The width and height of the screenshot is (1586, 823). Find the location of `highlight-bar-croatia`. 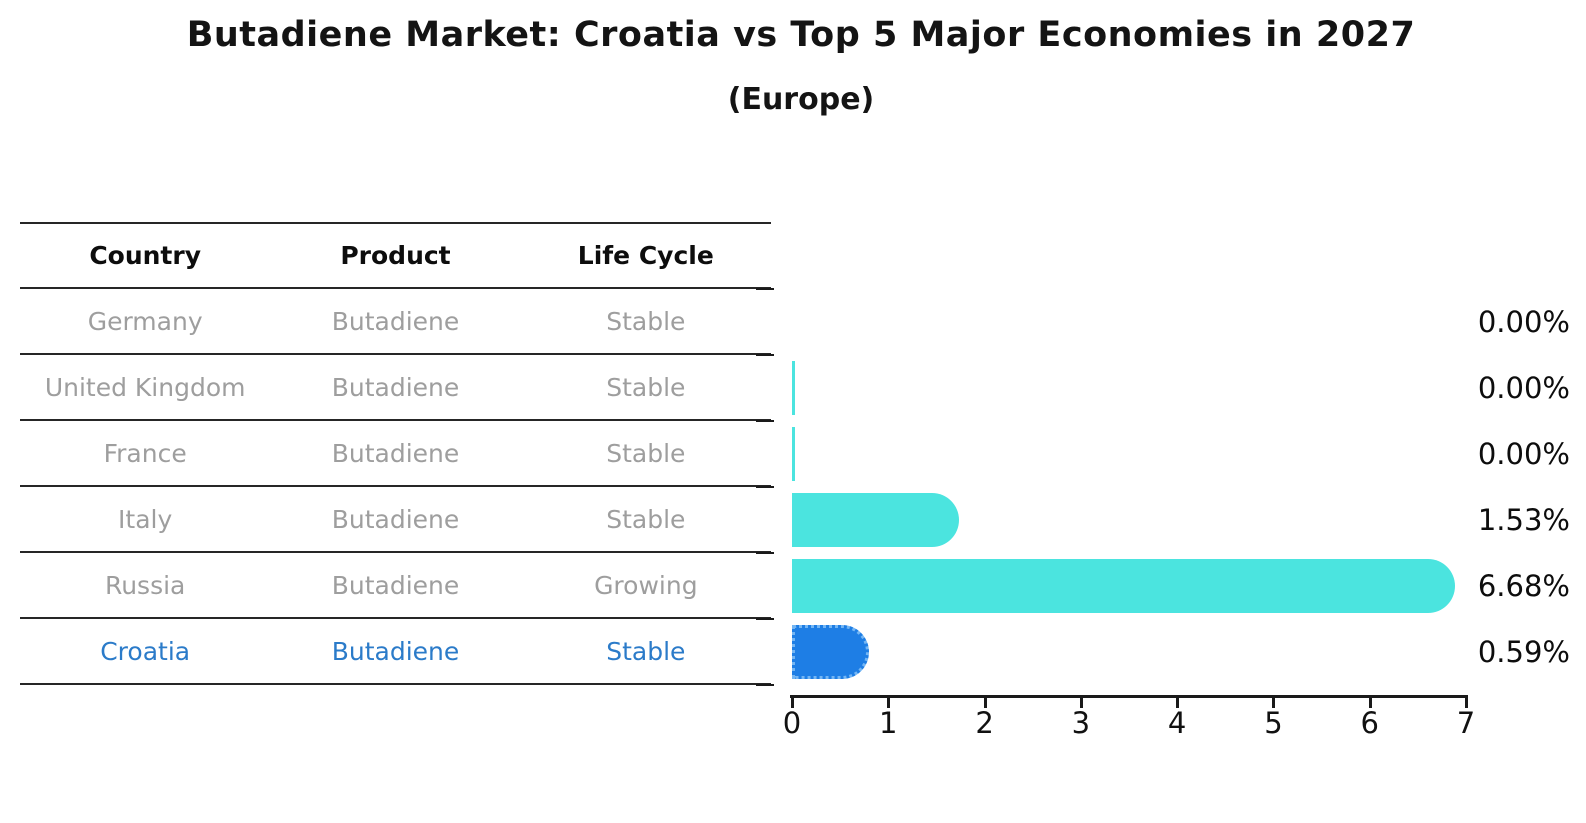

highlight-bar-croatia is located at coordinates (830, 652).